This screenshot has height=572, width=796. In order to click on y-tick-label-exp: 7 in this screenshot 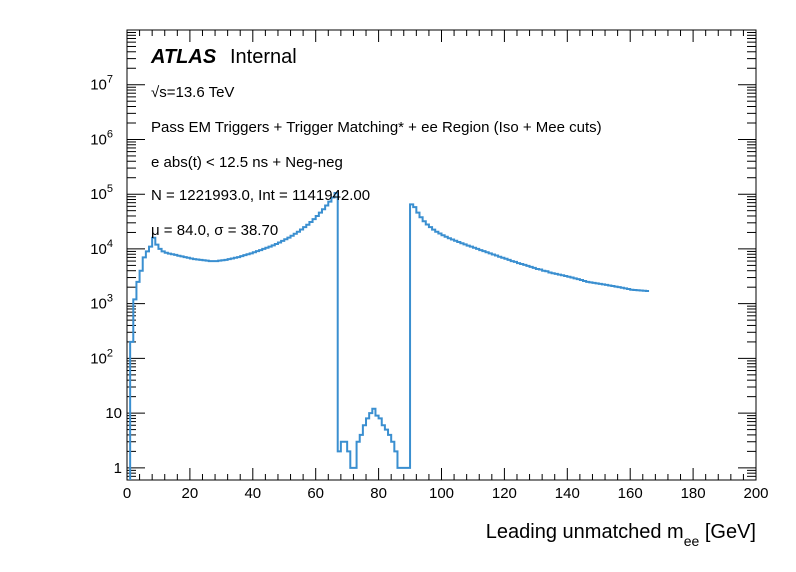, I will do `click(110, 80)`.